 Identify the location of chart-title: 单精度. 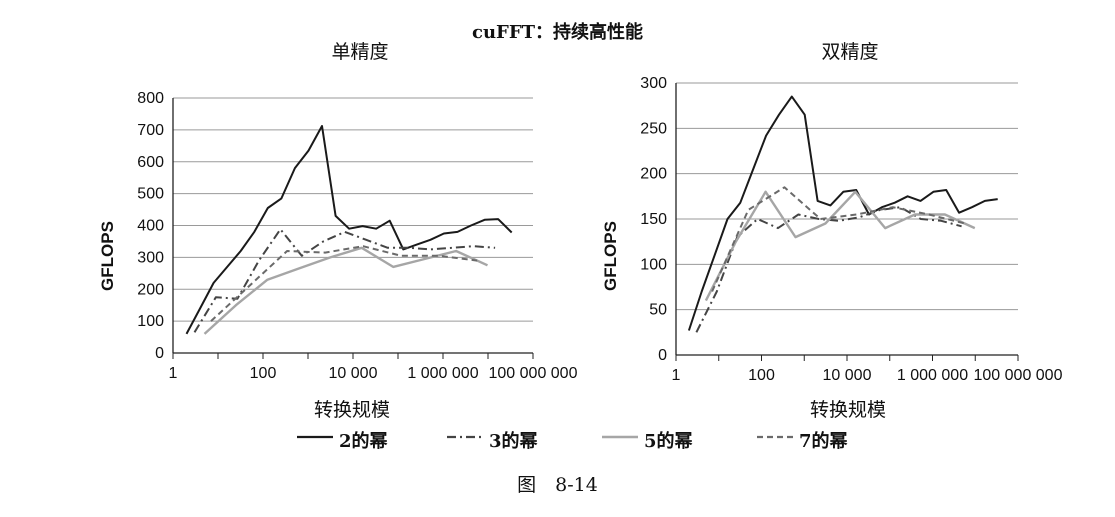
(359, 52).